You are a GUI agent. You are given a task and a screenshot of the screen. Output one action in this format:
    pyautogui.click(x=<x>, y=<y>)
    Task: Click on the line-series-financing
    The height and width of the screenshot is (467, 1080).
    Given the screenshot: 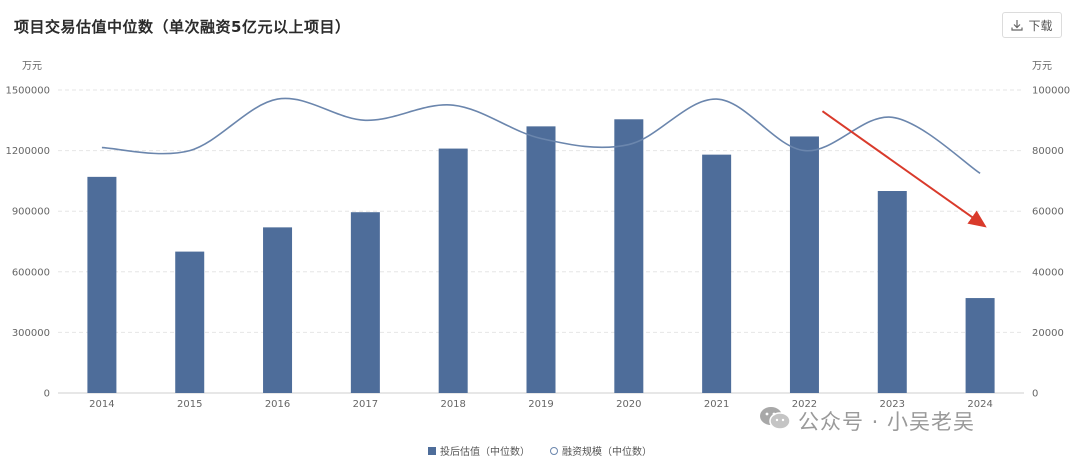 What is the action you would take?
    pyautogui.click(x=541, y=135)
    